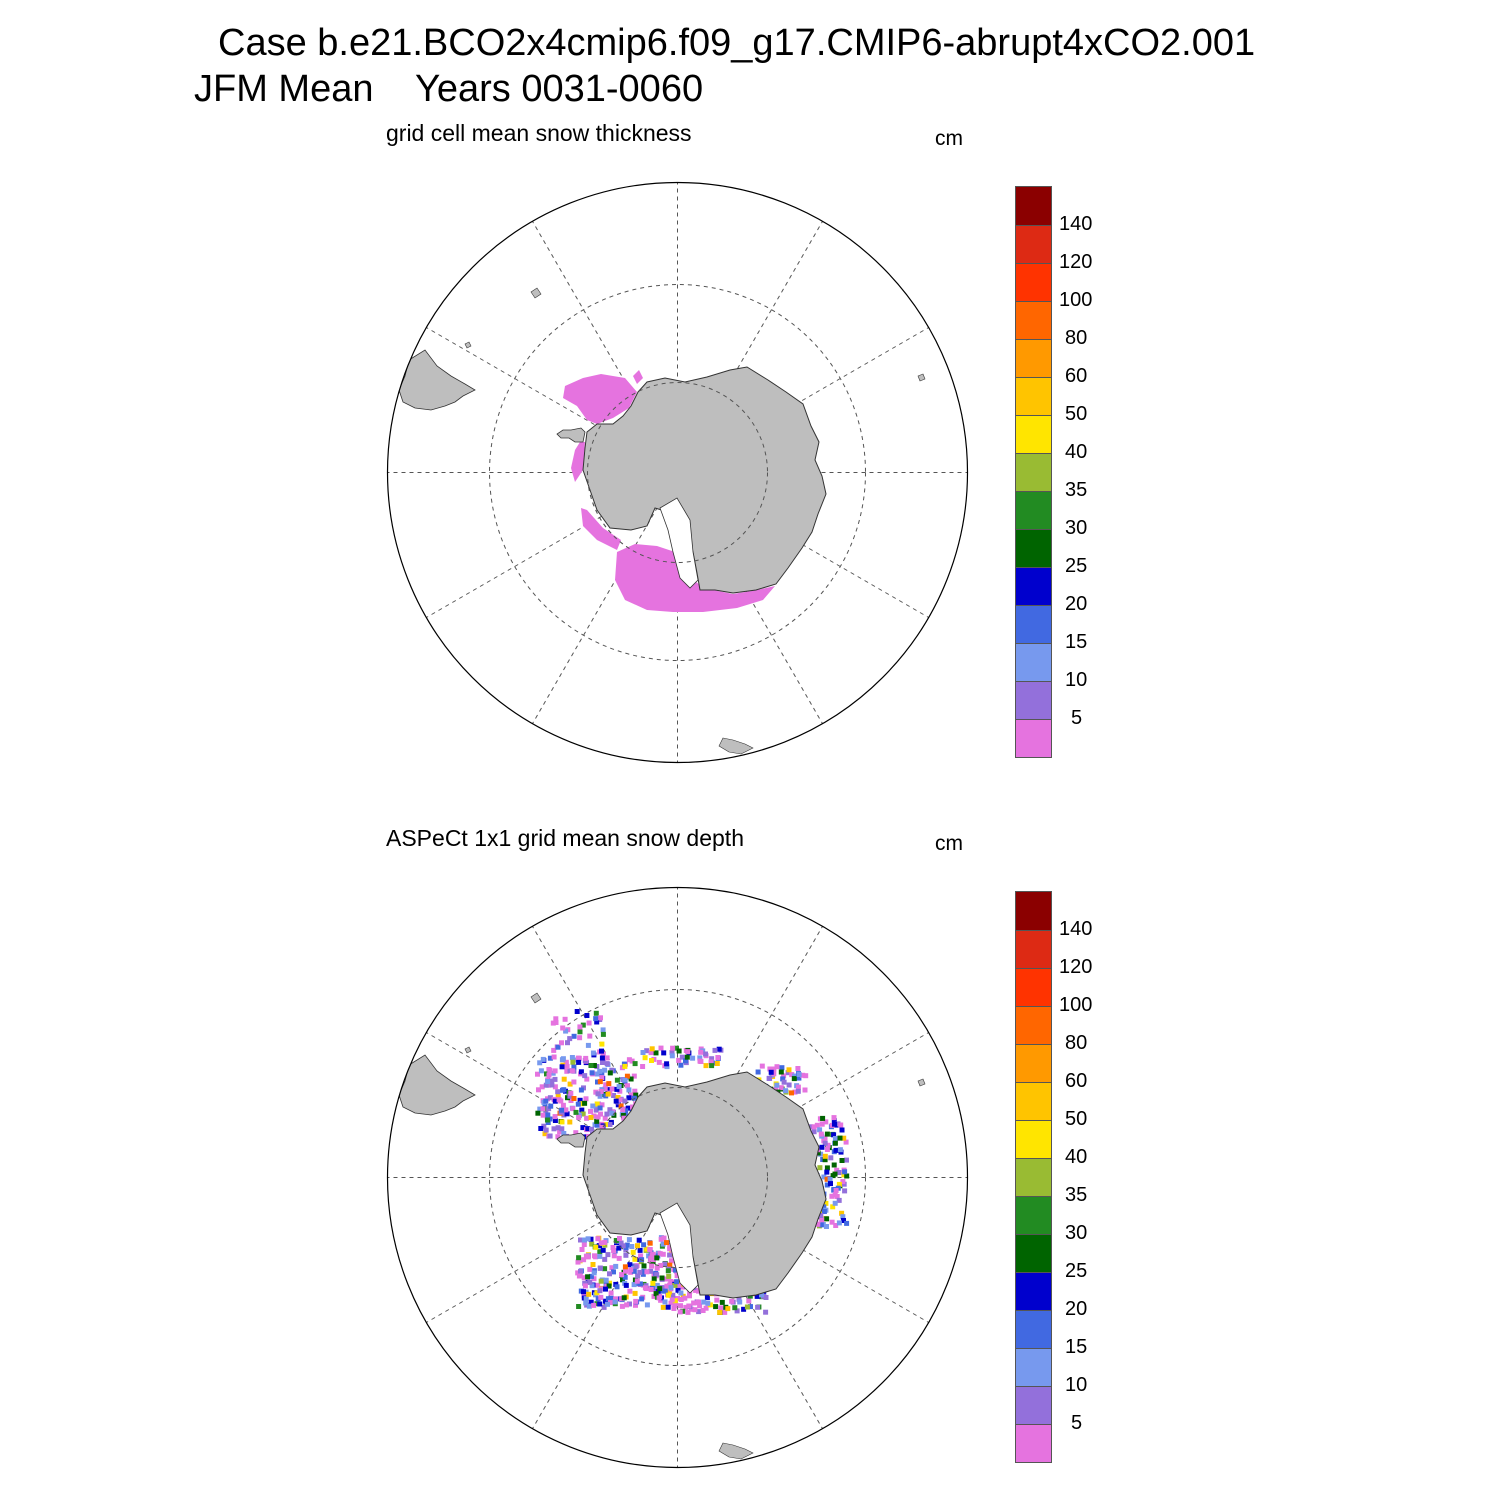 The height and width of the screenshot is (1500, 1500). Describe the element at coordinates (949, 843) in the screenshot. I see `panel2-units: cm` at that location.